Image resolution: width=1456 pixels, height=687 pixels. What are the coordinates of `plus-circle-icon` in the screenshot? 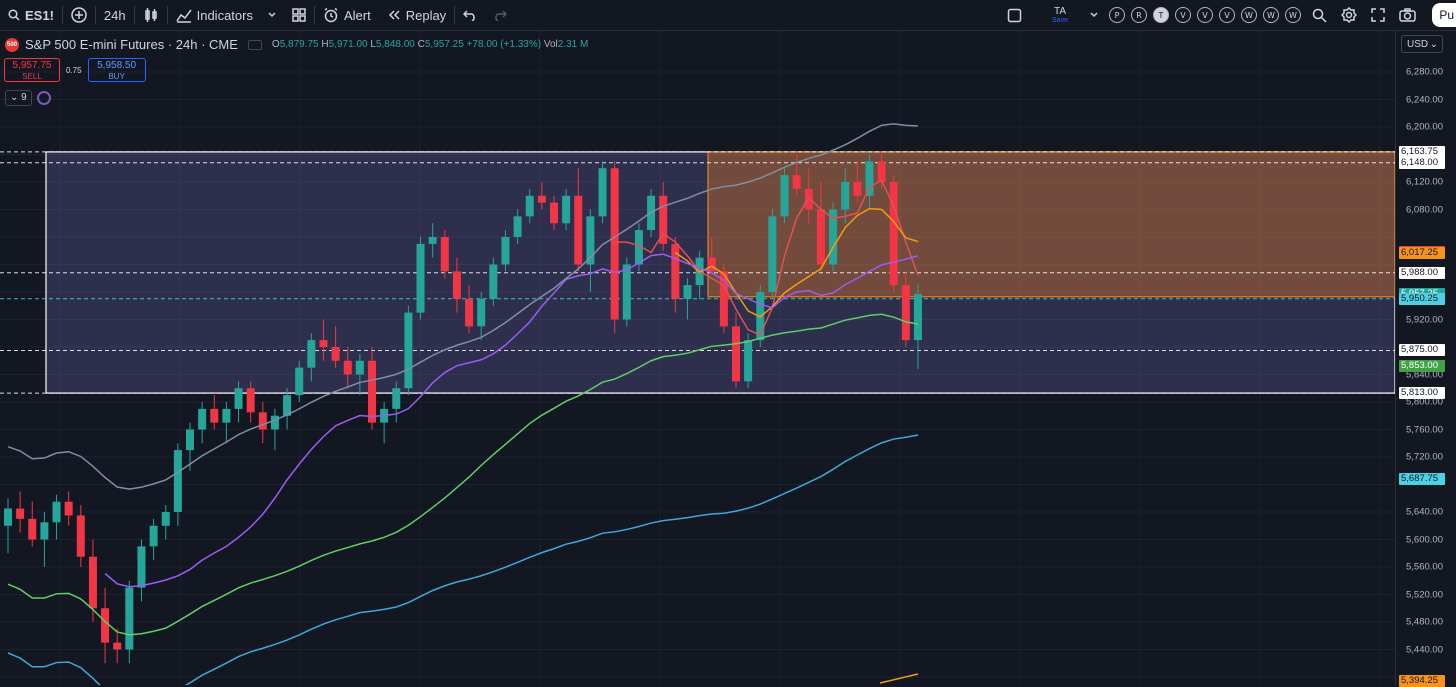 It's located at (79, 15).